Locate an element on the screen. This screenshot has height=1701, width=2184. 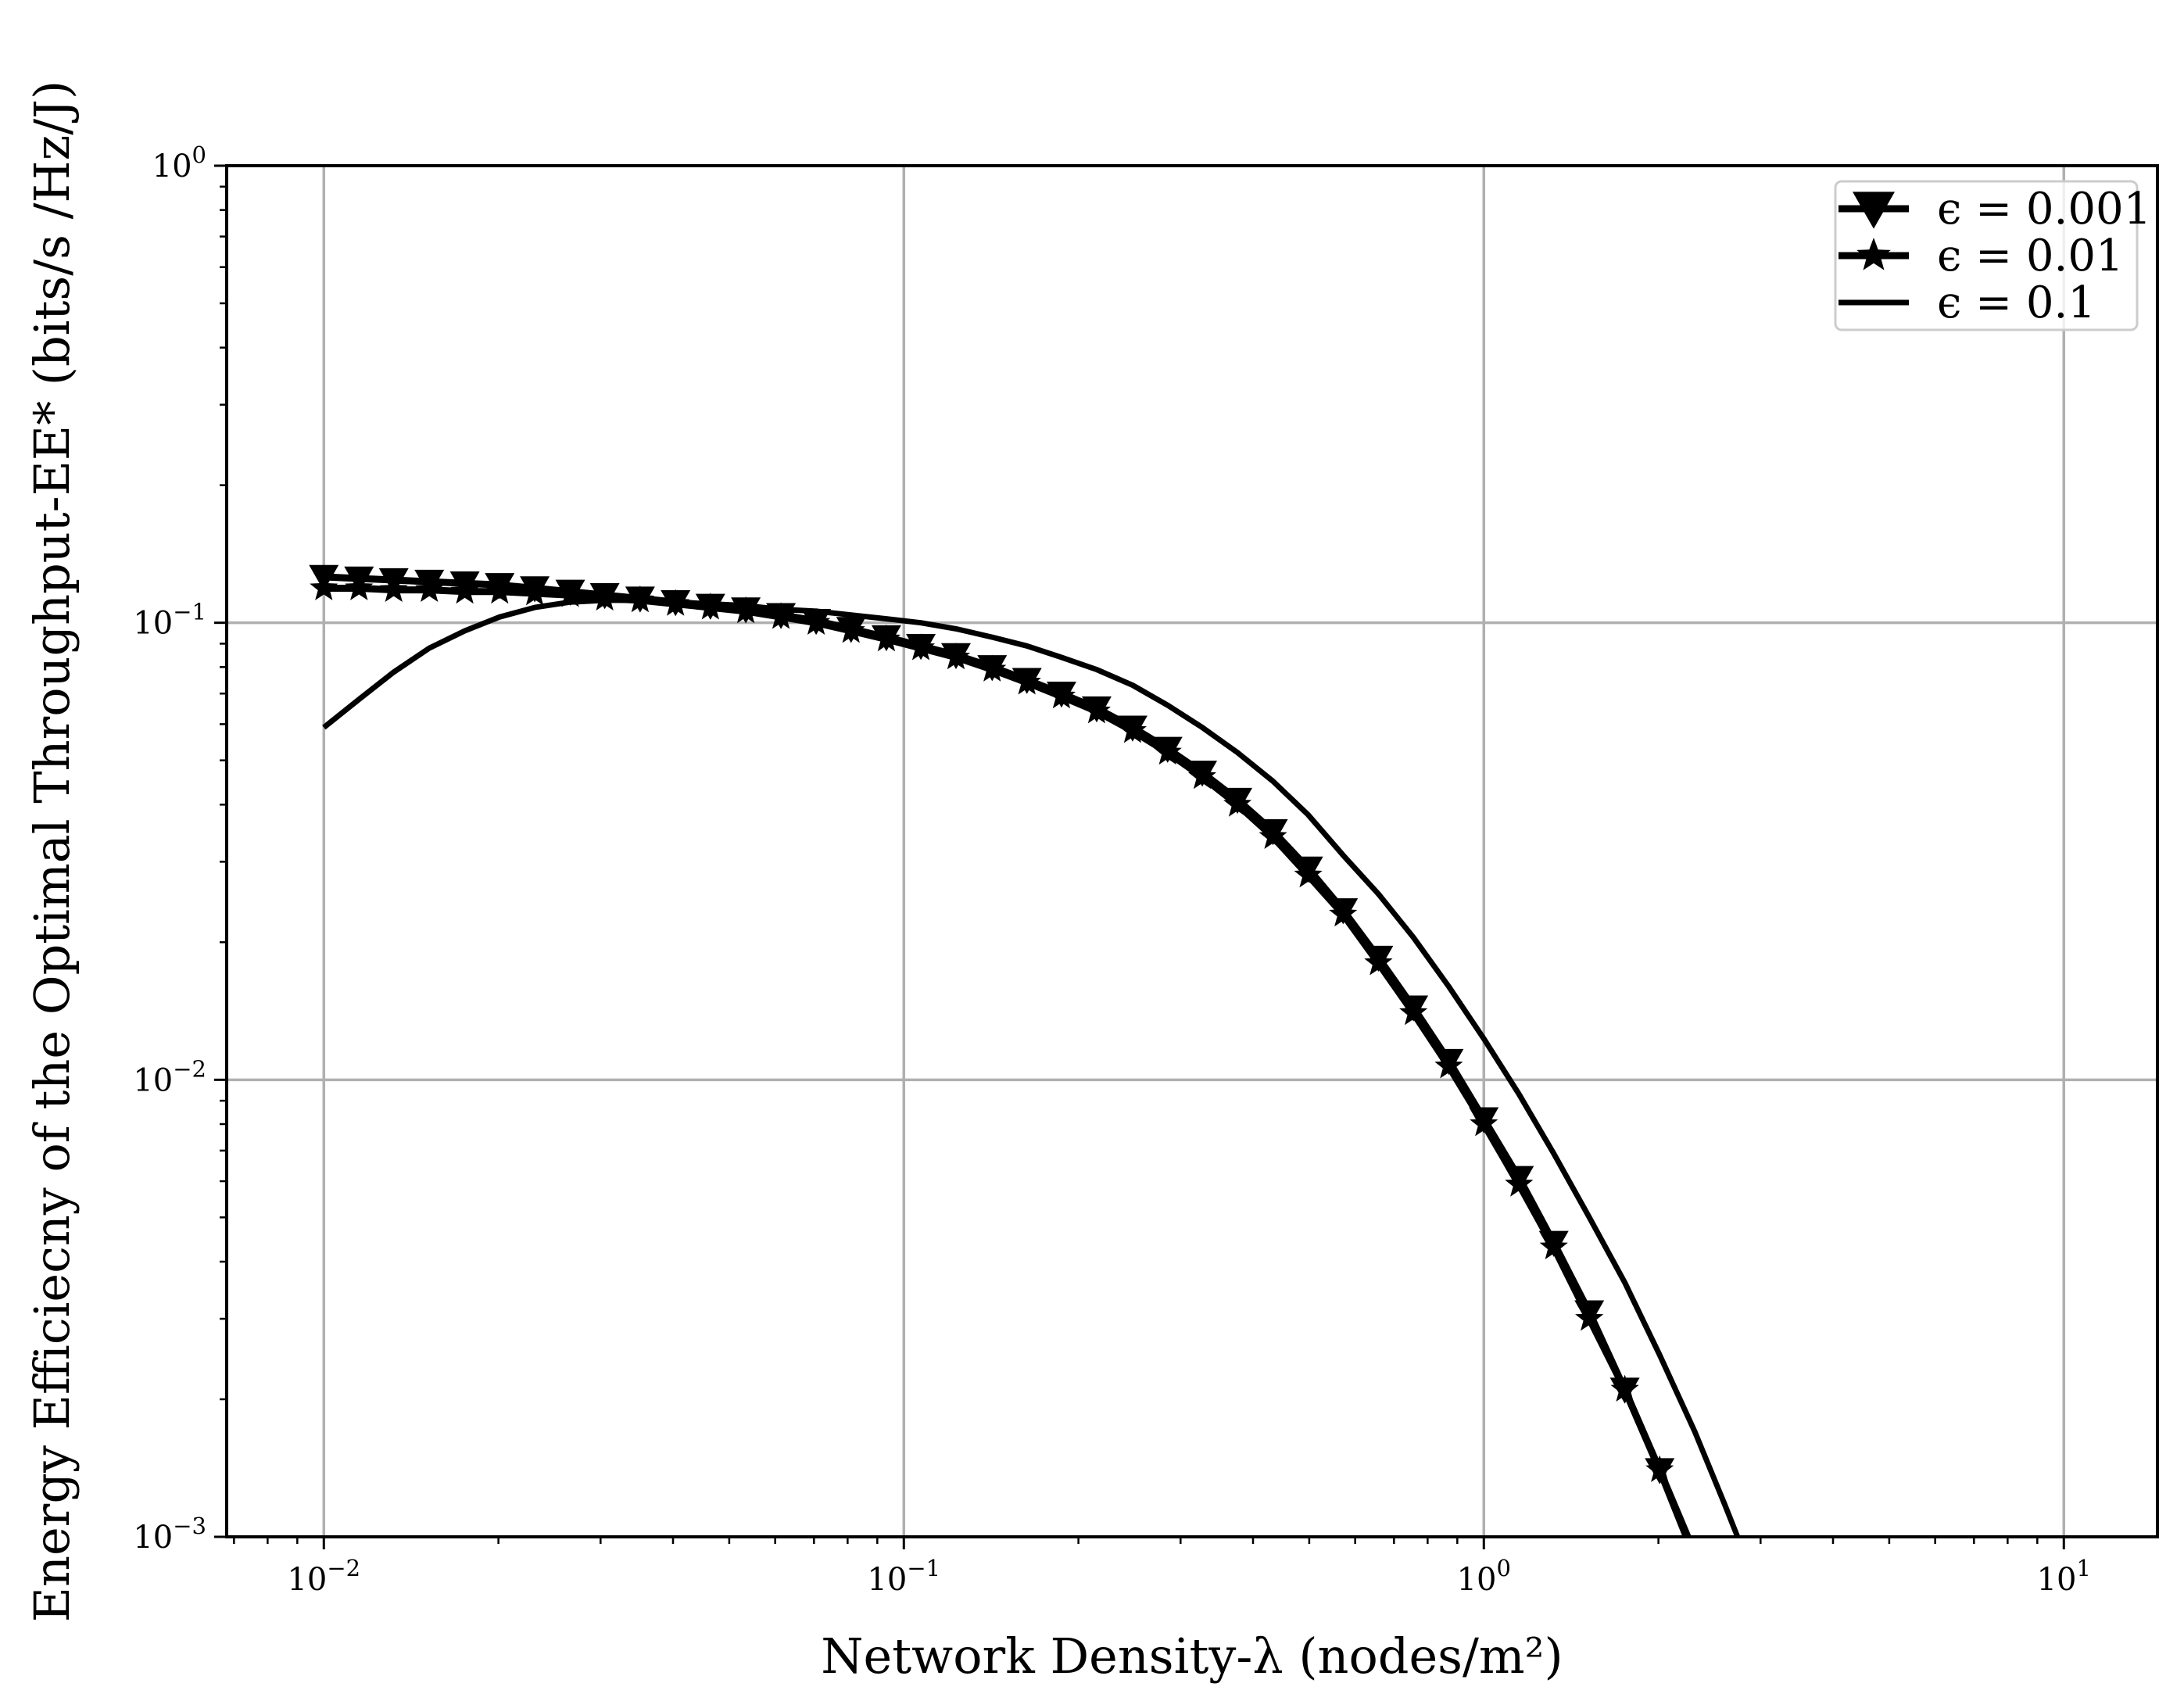
legend-entry: ϵ = 0.001 is located at coordinates (1994, 209).